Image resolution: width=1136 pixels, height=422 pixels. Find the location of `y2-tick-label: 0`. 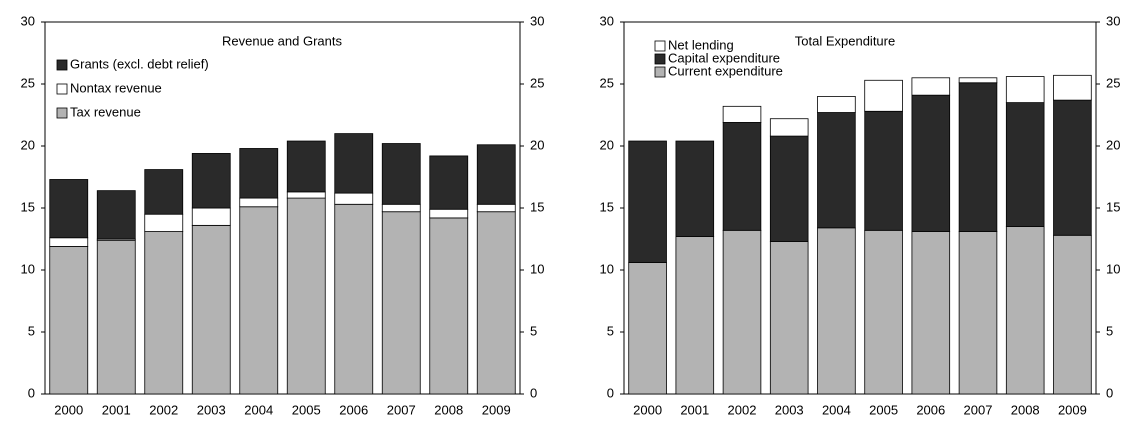

y2-tick-label: 0 is located at coordinates (533, 392).